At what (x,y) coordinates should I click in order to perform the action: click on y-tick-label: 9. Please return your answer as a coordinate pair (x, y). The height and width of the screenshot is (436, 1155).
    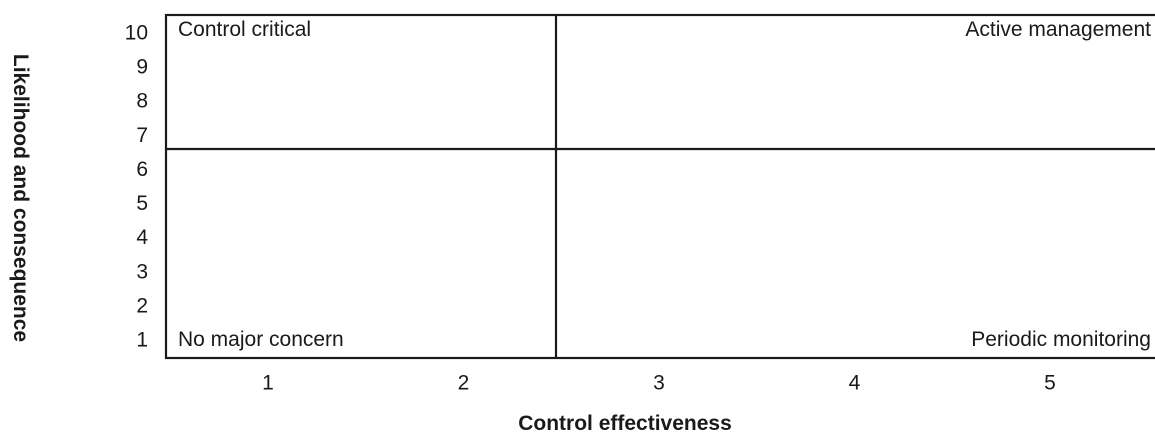
    Looking at the image, I should click on (142, 67).